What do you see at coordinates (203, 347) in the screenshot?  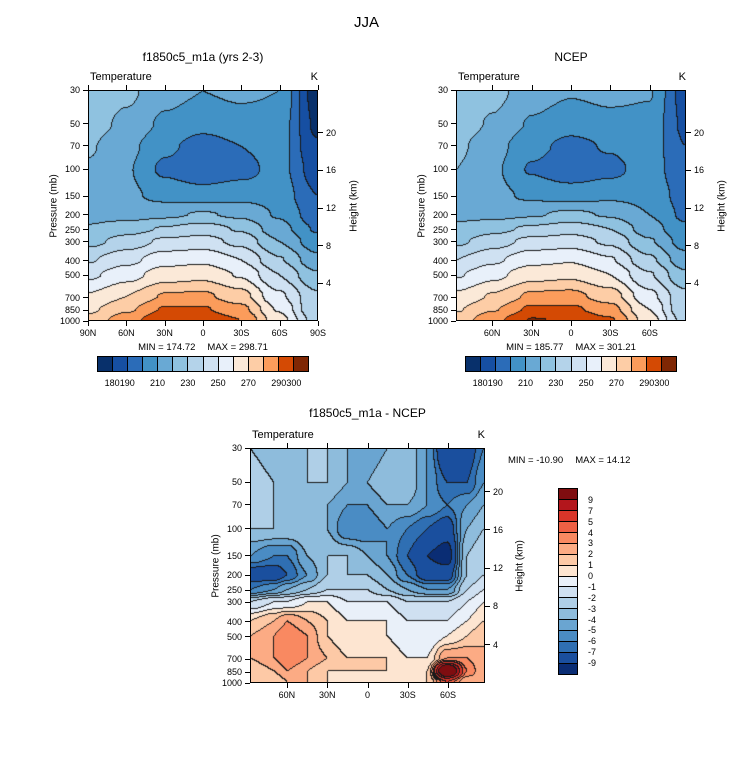 I see `stats-line: MIN = 174.72 MAX = 298.71` at bounding box center [203, 347].